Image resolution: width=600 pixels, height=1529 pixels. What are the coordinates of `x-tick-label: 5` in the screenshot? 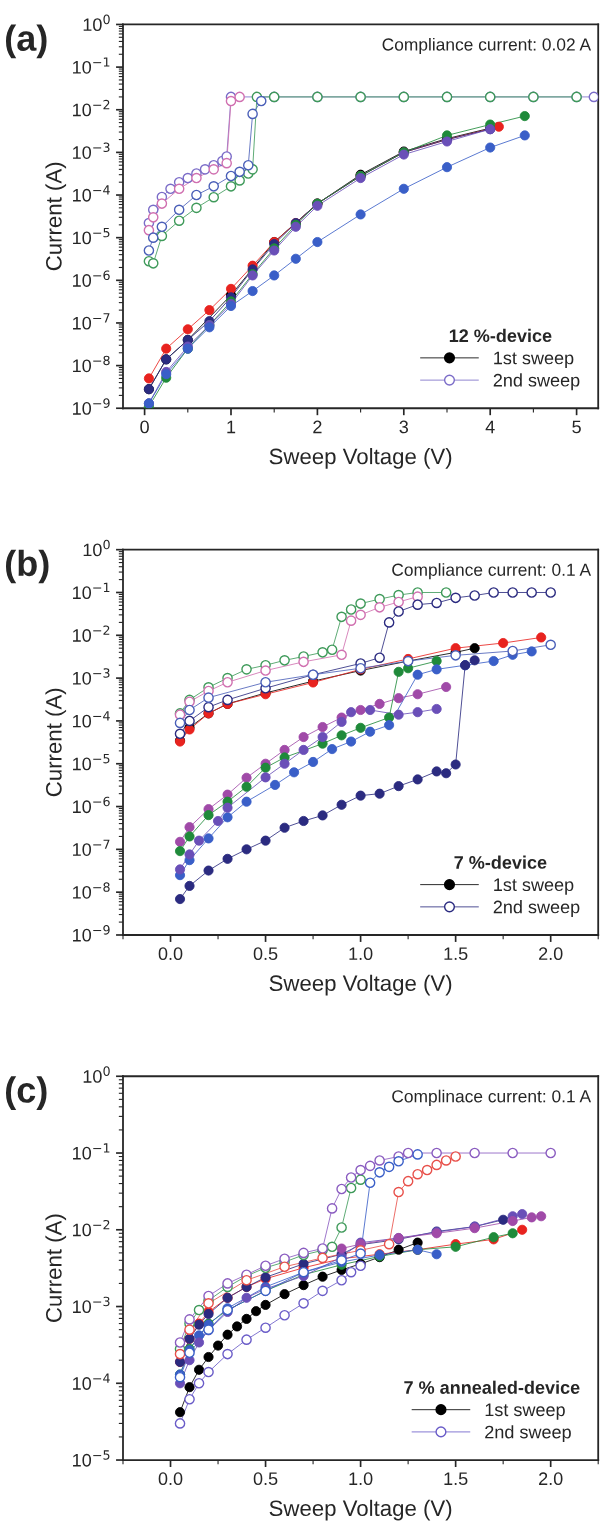 It's located at (576, 427).